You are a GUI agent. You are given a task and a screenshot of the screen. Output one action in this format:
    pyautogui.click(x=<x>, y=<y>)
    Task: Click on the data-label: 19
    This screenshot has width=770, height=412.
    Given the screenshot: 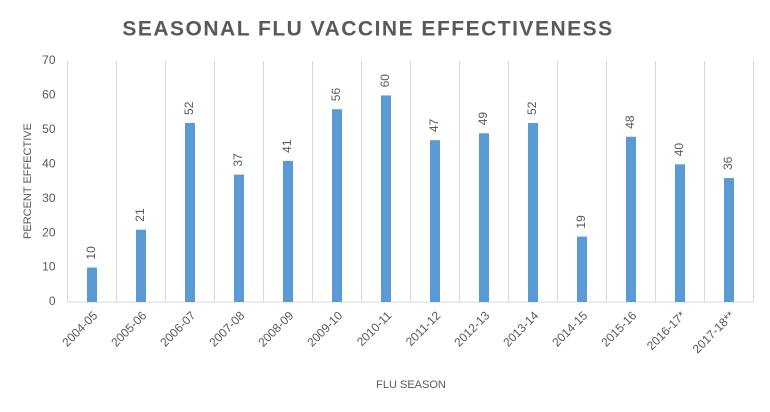 What is the action you would take?
    pyautogui.click(x=581, y=222)
    